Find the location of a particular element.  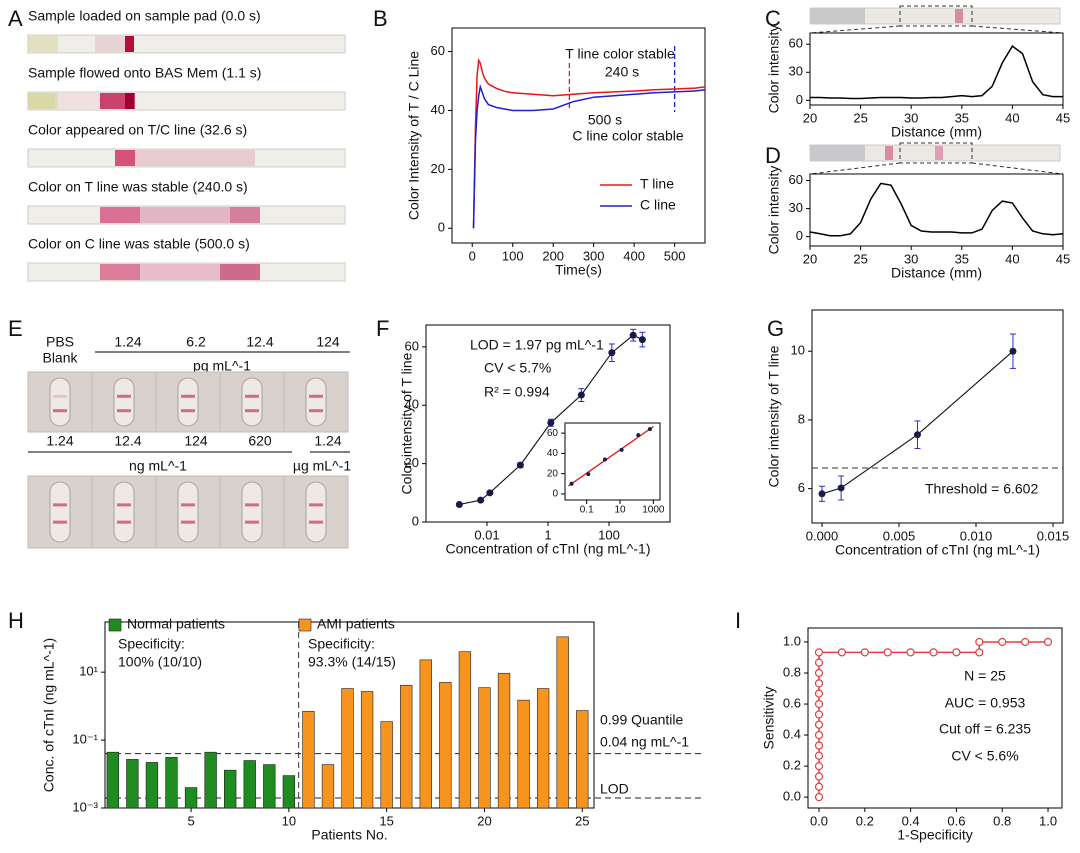

y-tick-label: 0.4 is located at coordinates (792, 734).